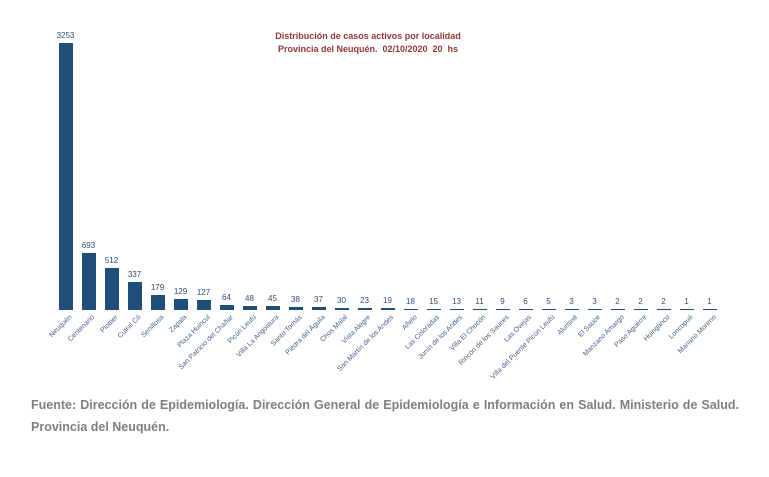 The image size is (769, 477). I want to click on bar-value-label: 18, so click(410, 301).